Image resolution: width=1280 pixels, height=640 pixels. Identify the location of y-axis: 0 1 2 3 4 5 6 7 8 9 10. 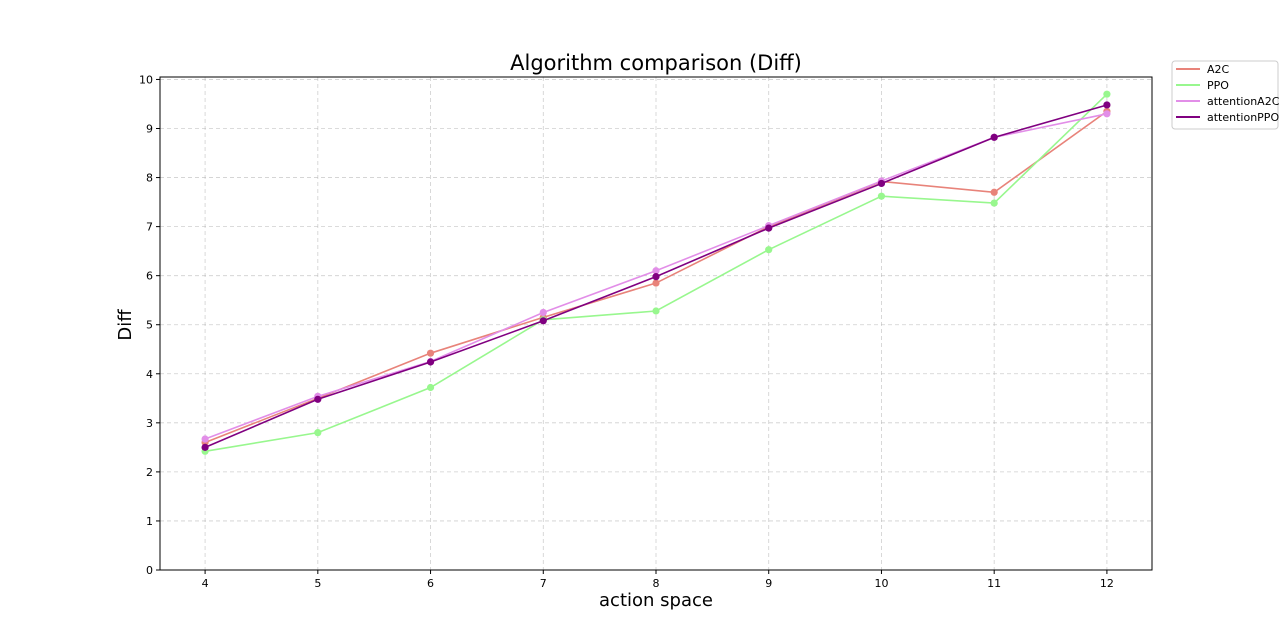
(149, 325).